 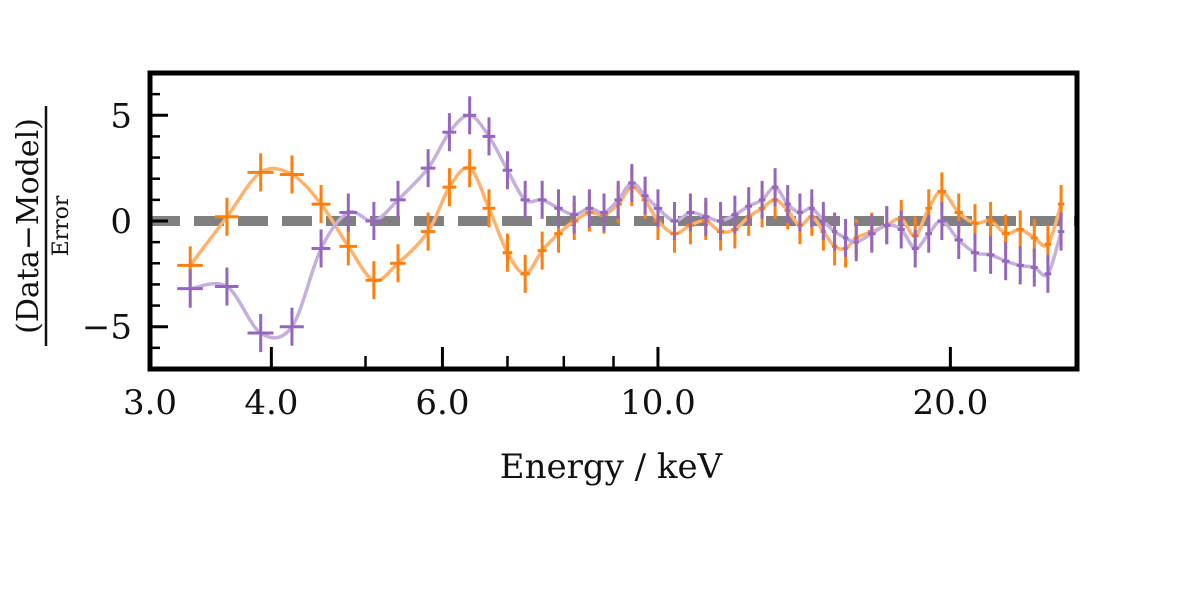 I want to click on major-ticks, so click(x=550, y=358).